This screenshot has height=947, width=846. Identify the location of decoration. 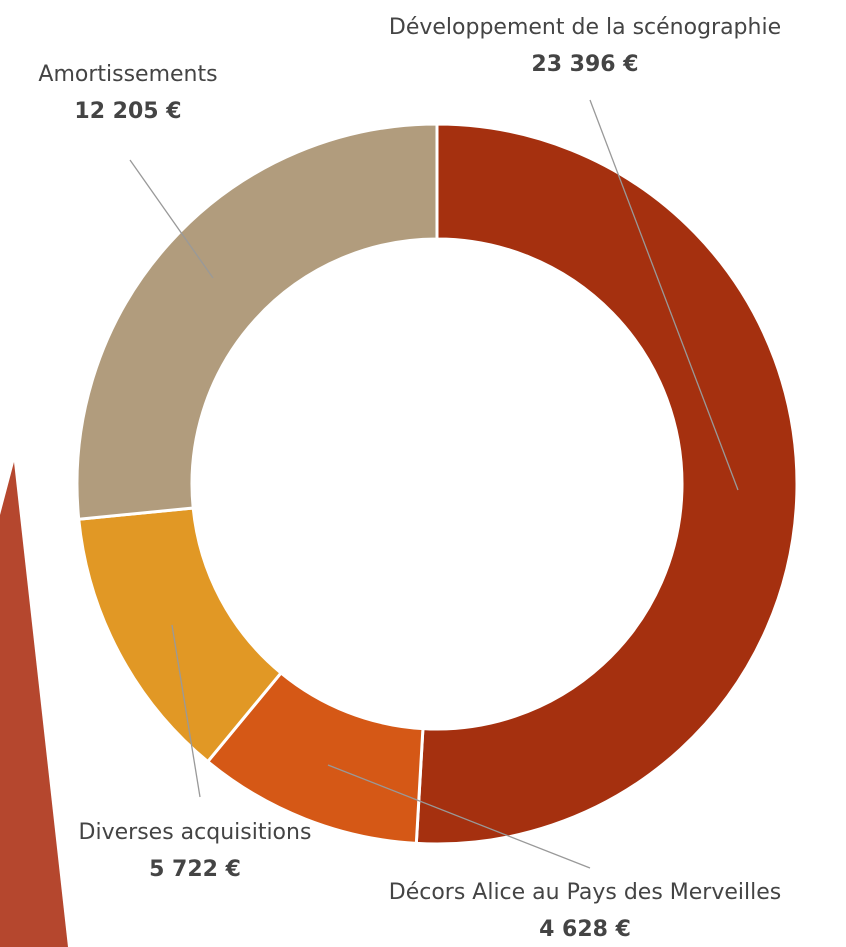
(34, 704).